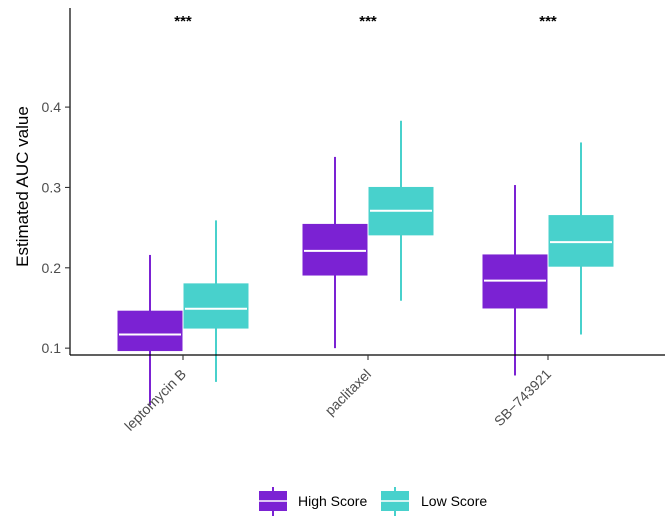 The image size is (666, 516). Describe the element at coordinates (454, 501) in the screenshot. I see `legend-label: Low Score` at that location.